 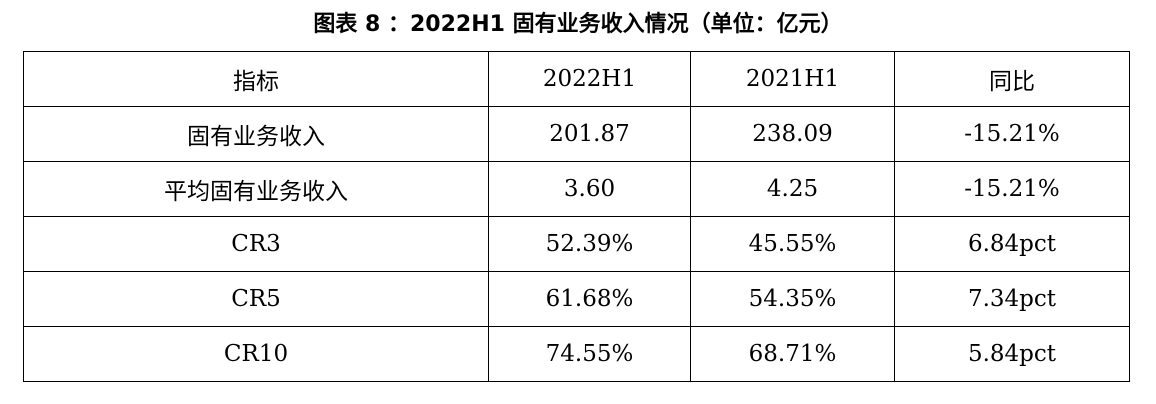 I want to click on cell-yoy: 5.84pct, so click(x=1012, y=354).